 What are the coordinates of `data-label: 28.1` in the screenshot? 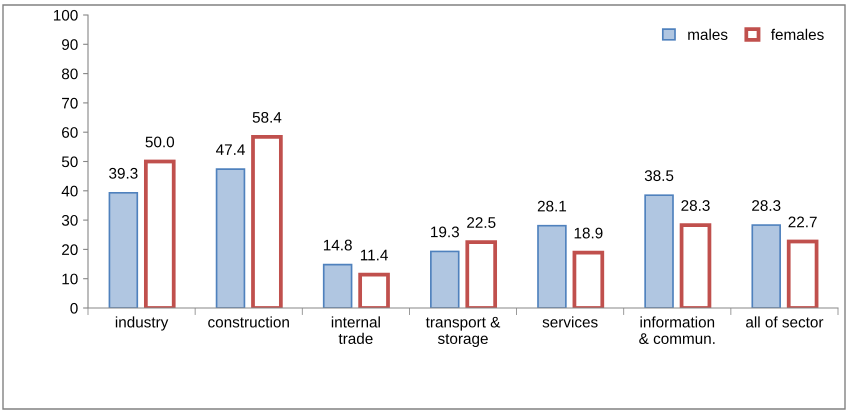 It's located at (552, 206).